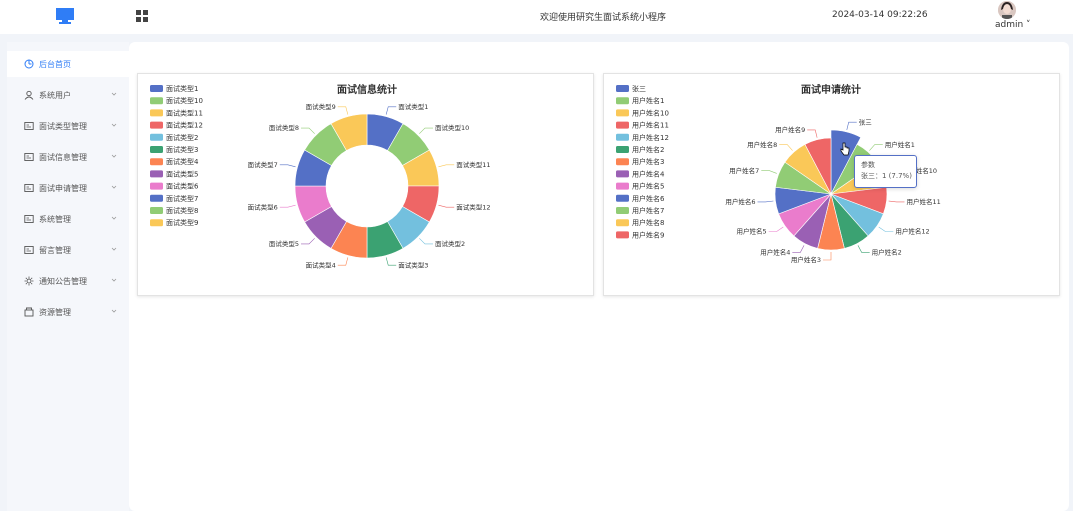 The height and width of the screenshot is (511, 1073). What do you see at coordinates (284, 127) in the screenshot?
I see `slice-label: 面试类型8` at bounding box center [284, 127].